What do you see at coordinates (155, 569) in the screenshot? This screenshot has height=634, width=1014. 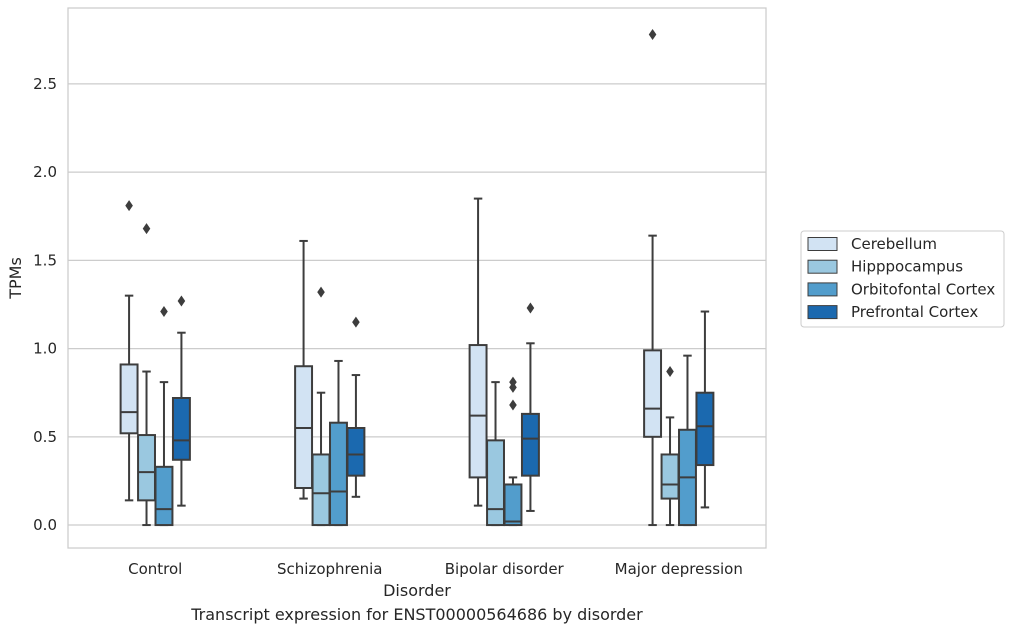 I see `x-tick-label: Control` at bounding box center [155, 569].